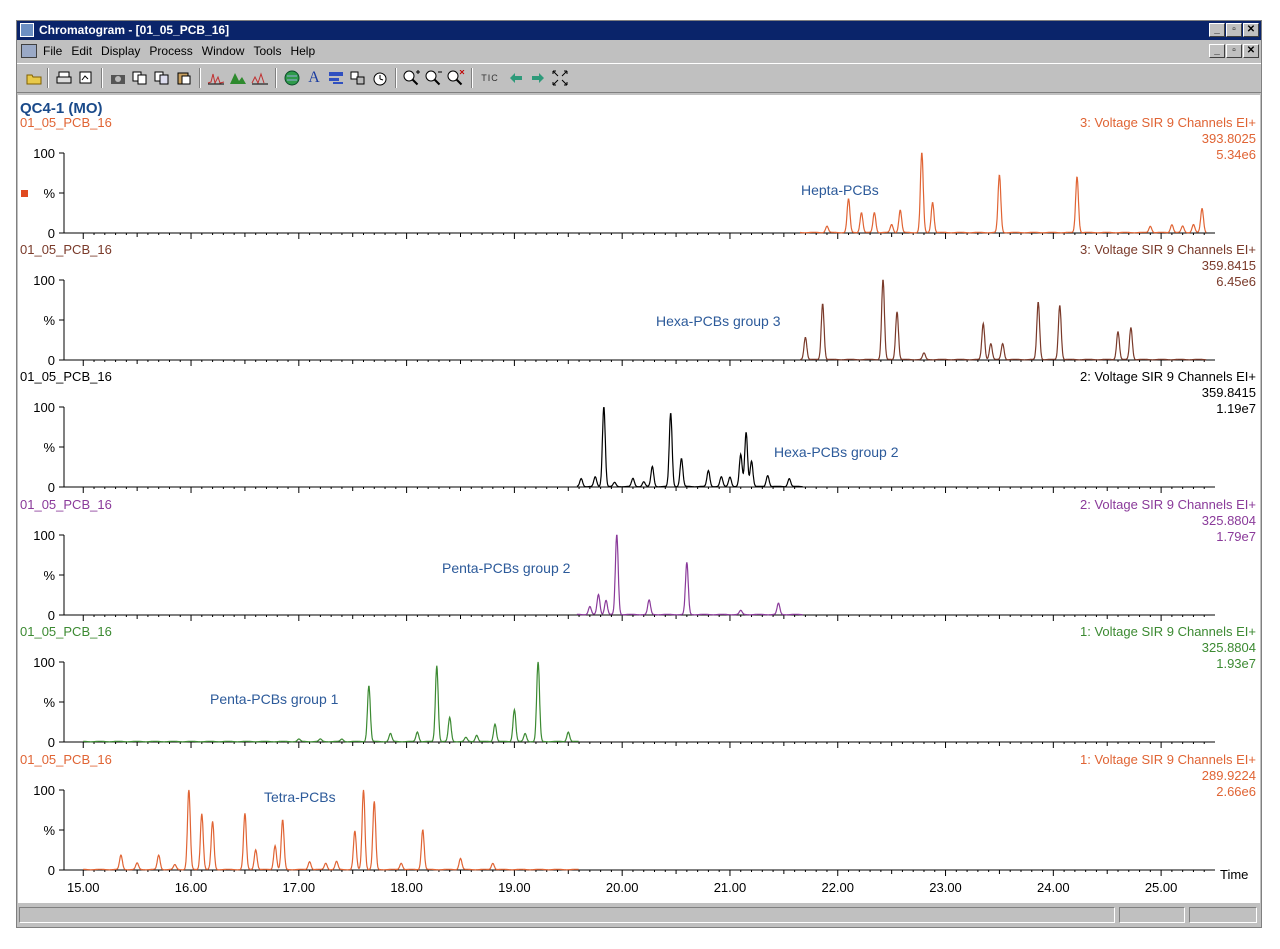  Describe the element at coordinates (238, 78) in the screenshot. I see `peak-icon` at that location.